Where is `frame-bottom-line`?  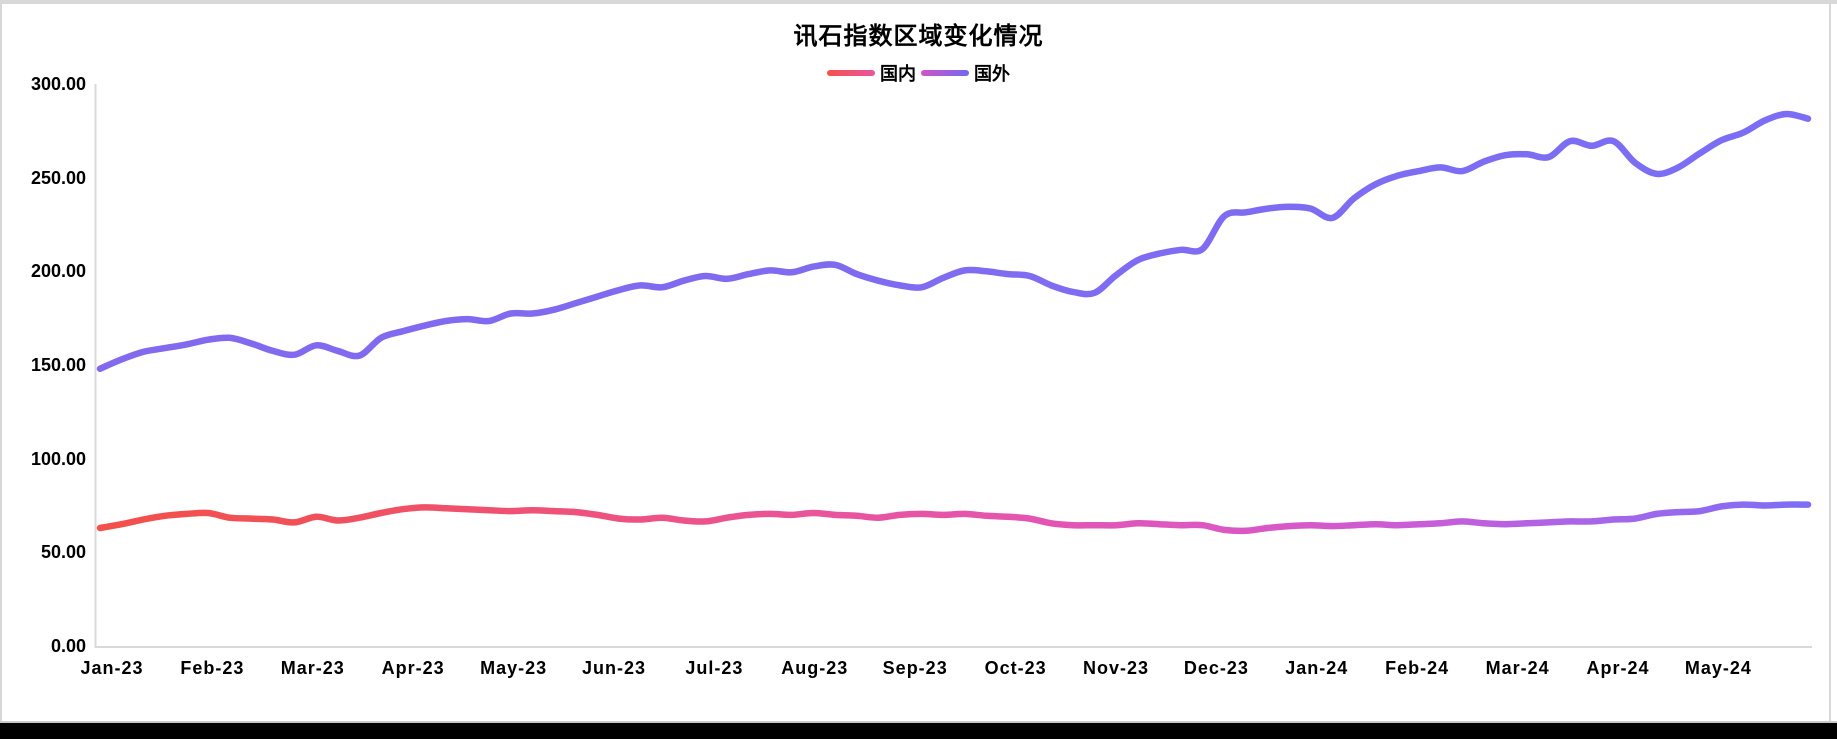 frame-bottom-line is located at coordinates (918, 722).